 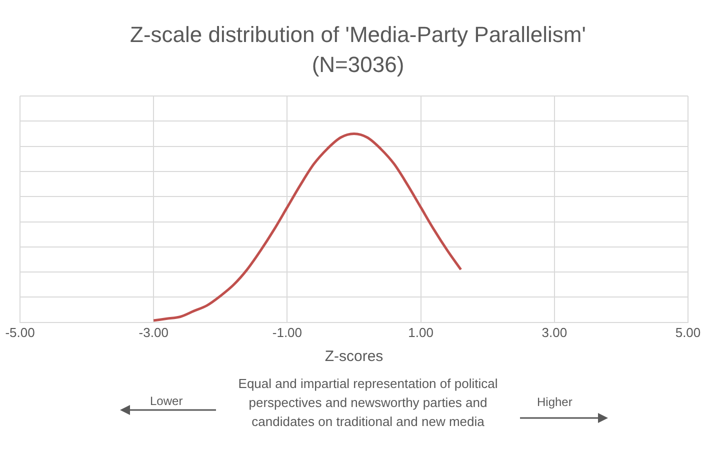 I want to click on x-axis-title: Z-scores, so click(x=354, y=357).